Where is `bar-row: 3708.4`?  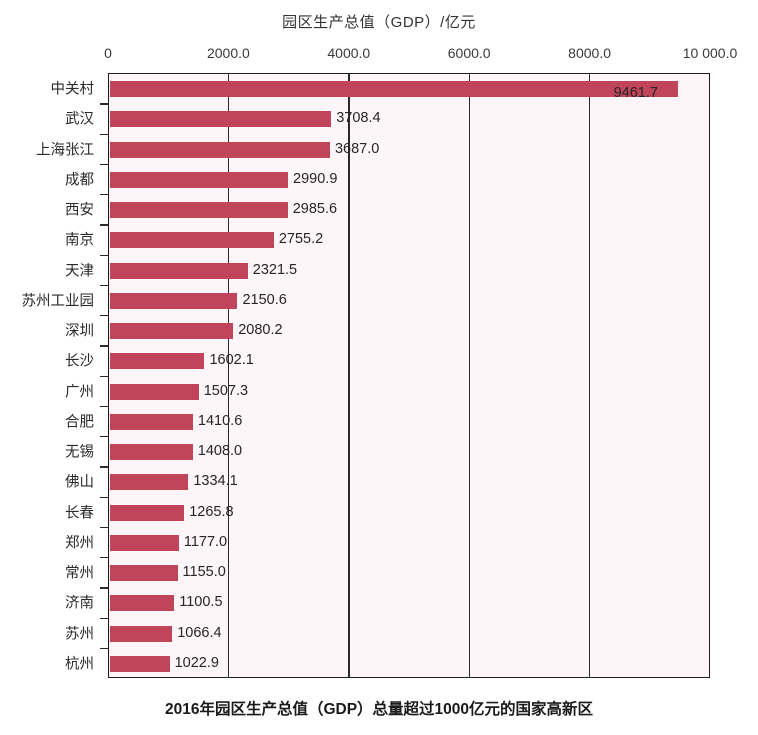
bar-row: 3708.4 is located at coordinates (433, 118).